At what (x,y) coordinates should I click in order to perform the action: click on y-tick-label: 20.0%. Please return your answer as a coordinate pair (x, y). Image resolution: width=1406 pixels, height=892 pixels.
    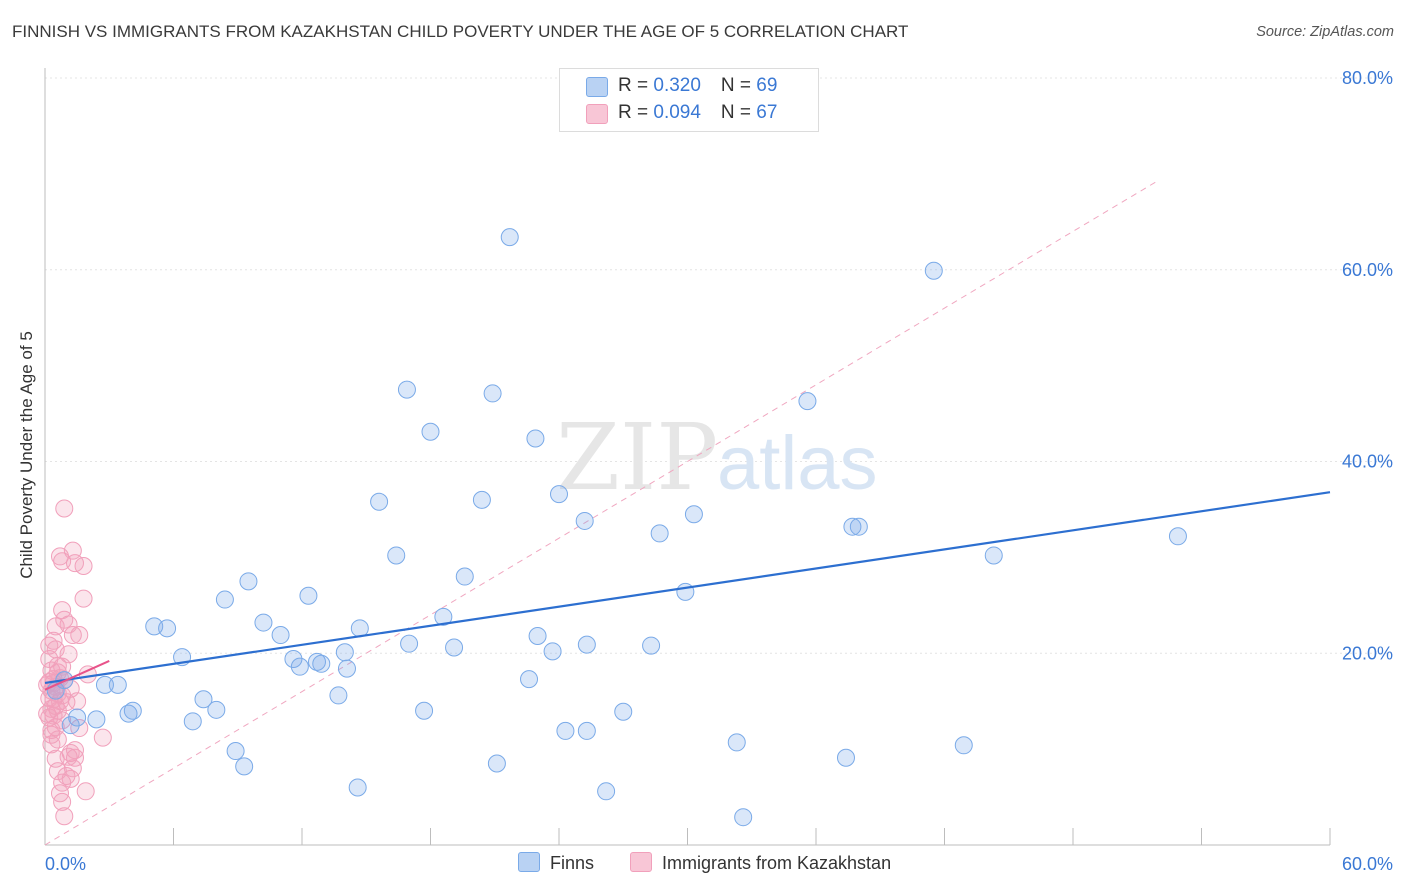
    Looking at the image, I should click on (1367, 653).